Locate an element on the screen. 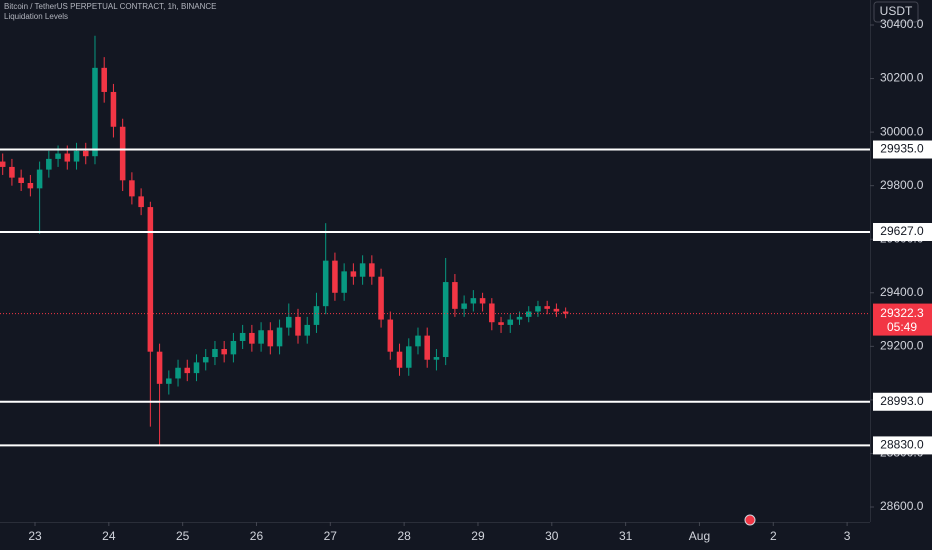  level-label: 29627.0 is located at coordinates (902, 231).